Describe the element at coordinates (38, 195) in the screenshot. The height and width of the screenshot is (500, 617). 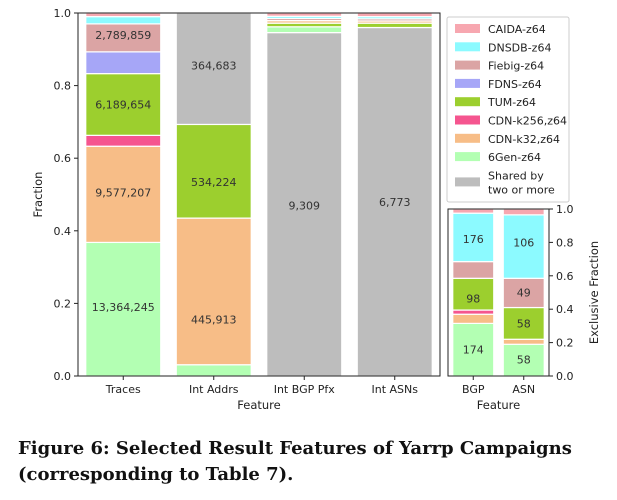
I see `y-axis-label: Fraction` at that location.